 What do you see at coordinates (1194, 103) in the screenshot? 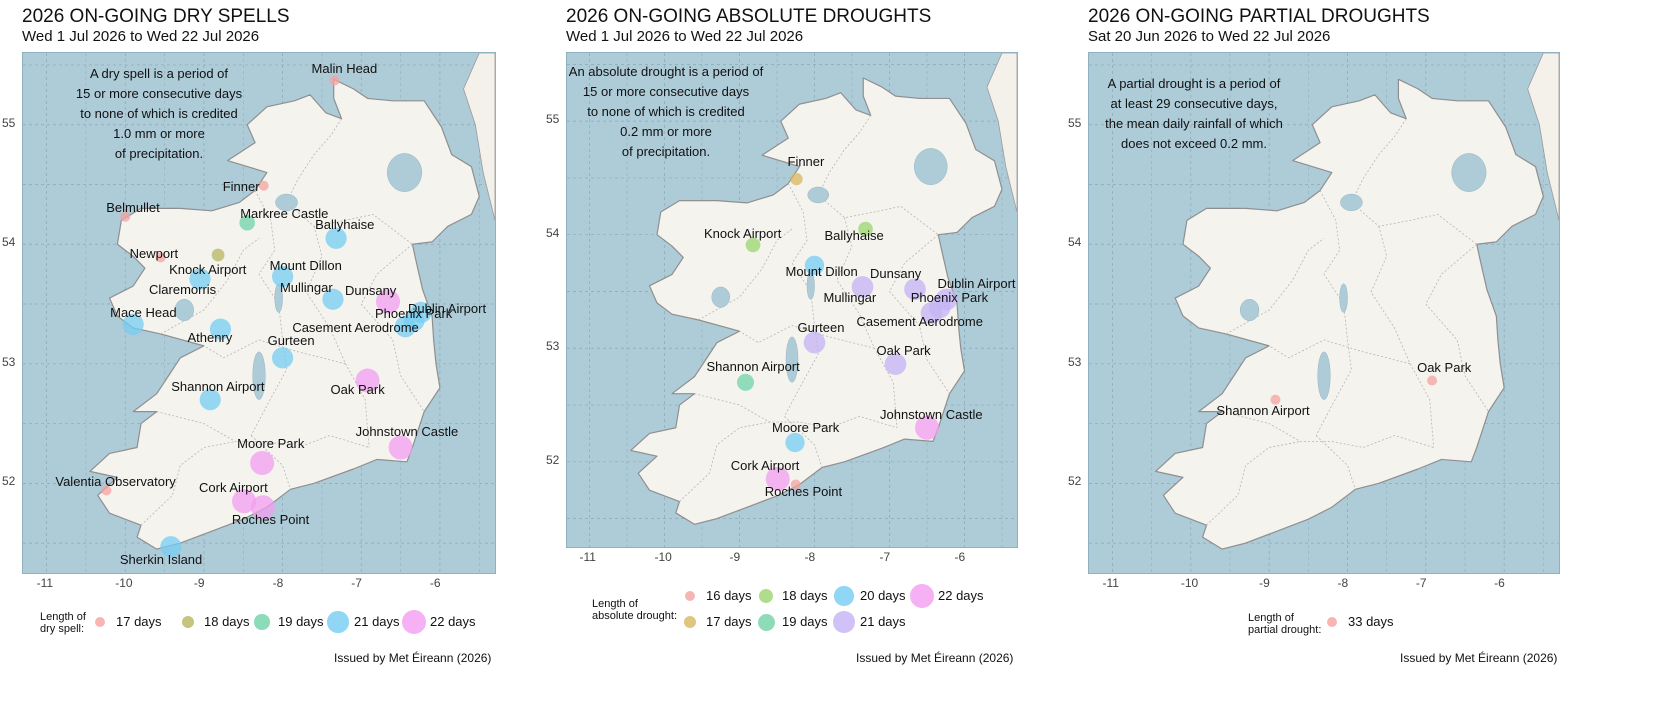
I see `definition-line: at least 29 consecutive days,` at bounding box center [1194, 103].